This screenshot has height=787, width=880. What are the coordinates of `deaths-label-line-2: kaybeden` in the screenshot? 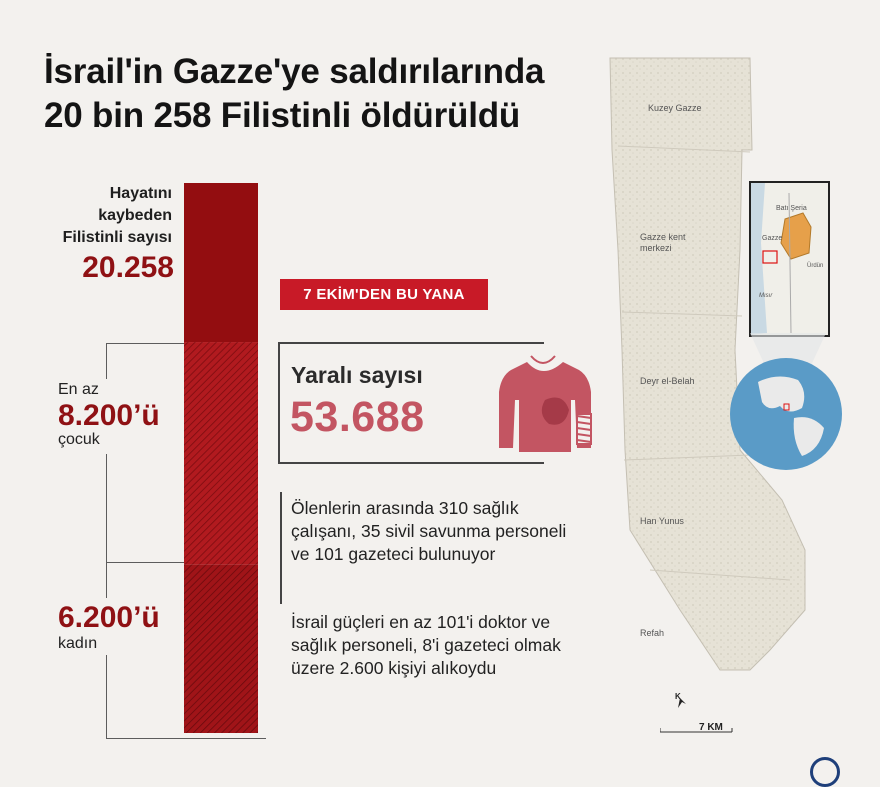 It's located at (135, 215).